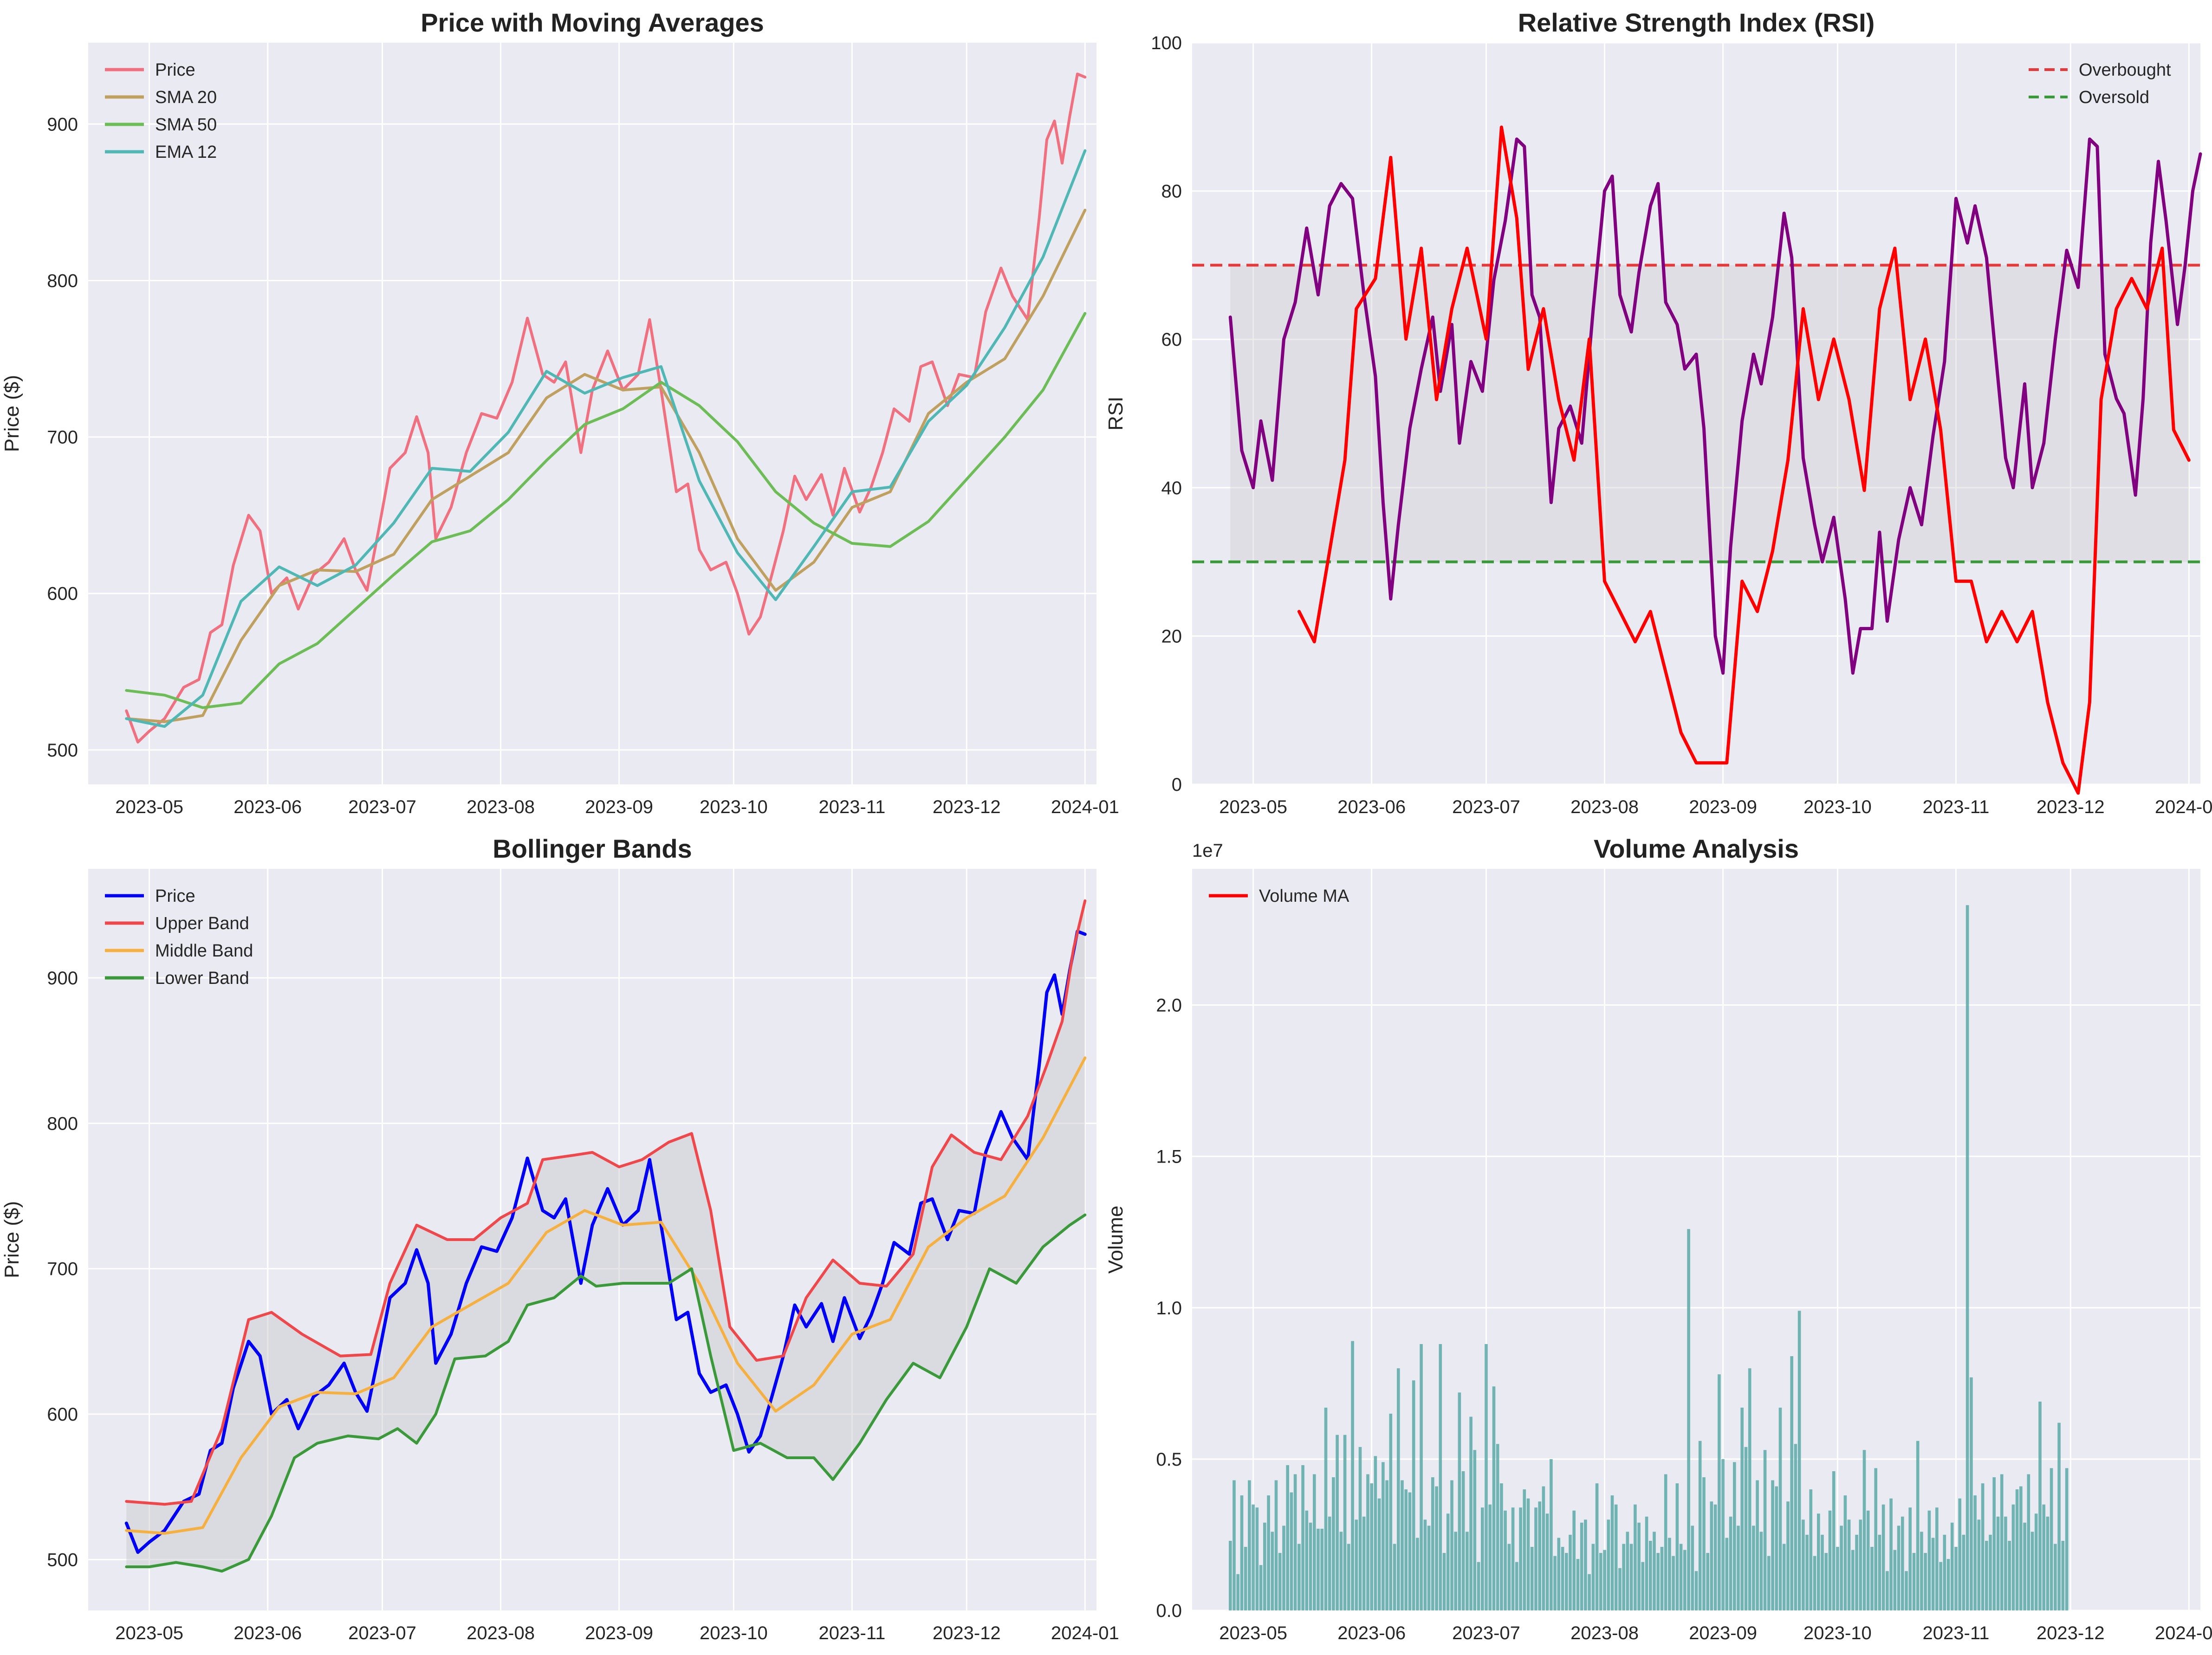 This screenshot has width=2212, height=1655. I want to click on x-tick-label: 2023-06, so click(268, 807).